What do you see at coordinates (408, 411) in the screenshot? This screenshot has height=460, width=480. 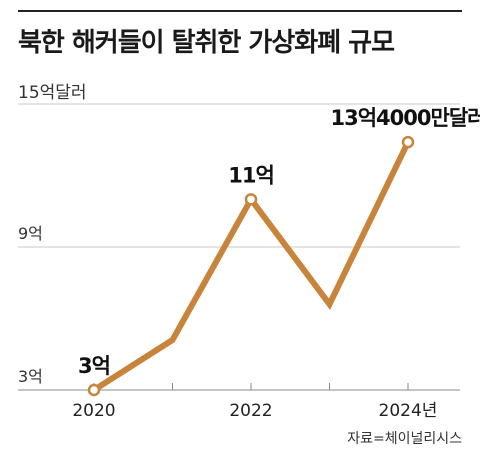 I see `x-tick-label: 2024년` at bounding box center [408, 411].